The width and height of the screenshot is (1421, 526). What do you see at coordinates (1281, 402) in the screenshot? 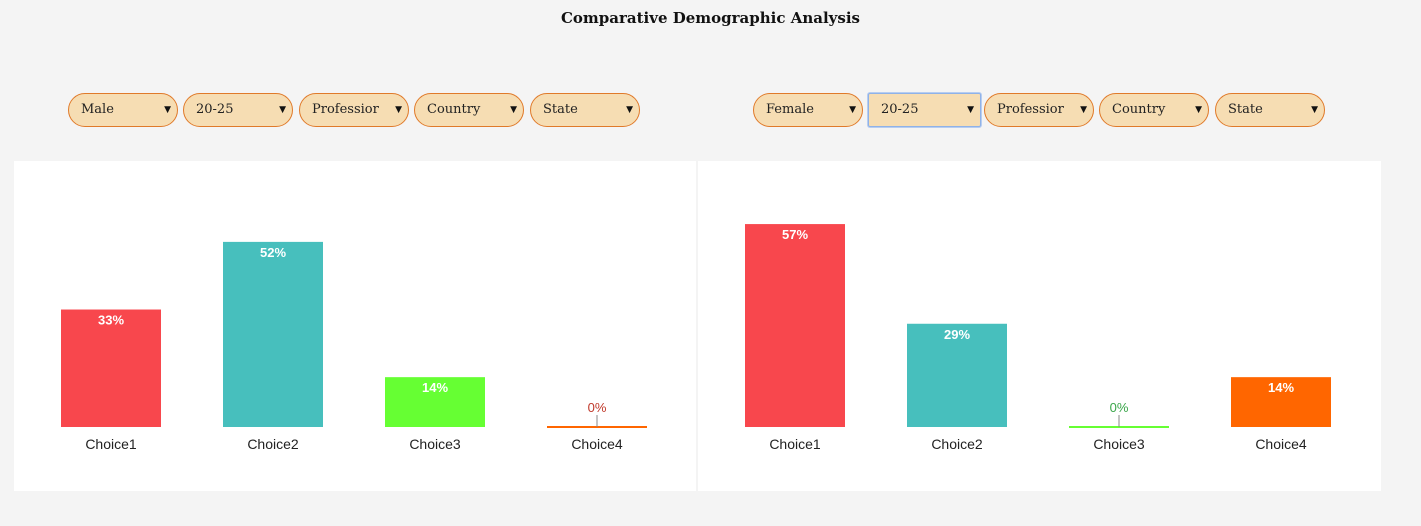
I see `bar-choice4` at bounding box center [1281, 402].